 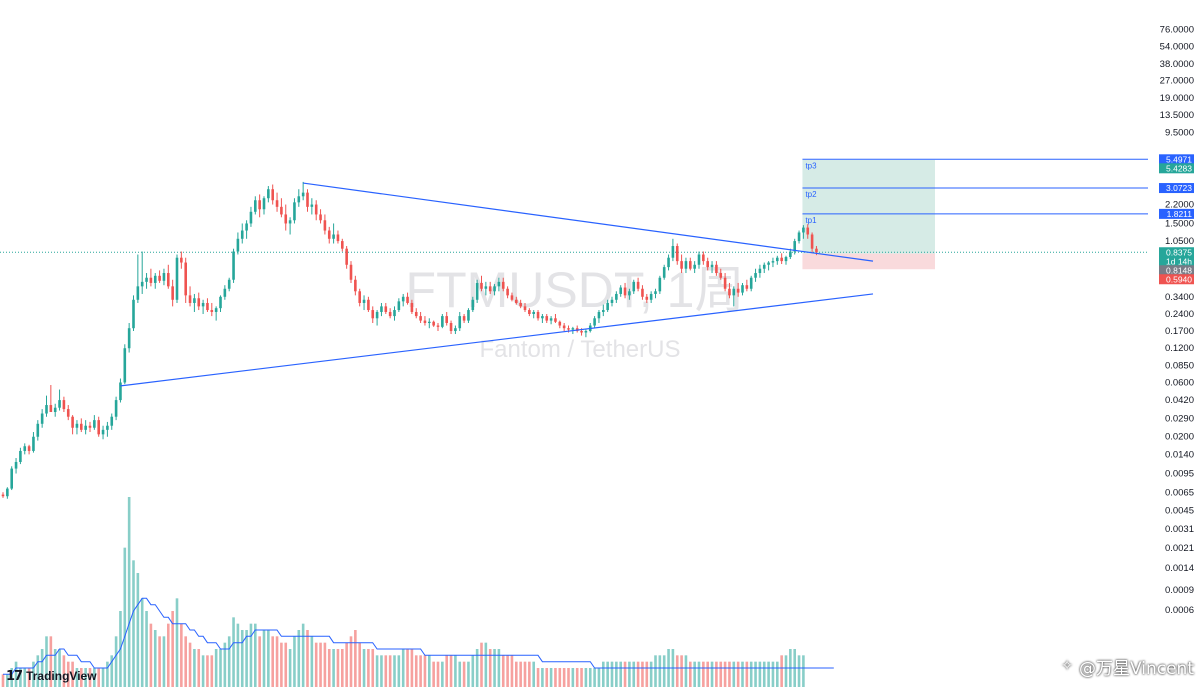 I want to click on y-tick-label: 27.0000, so click(x=1177, y=81).